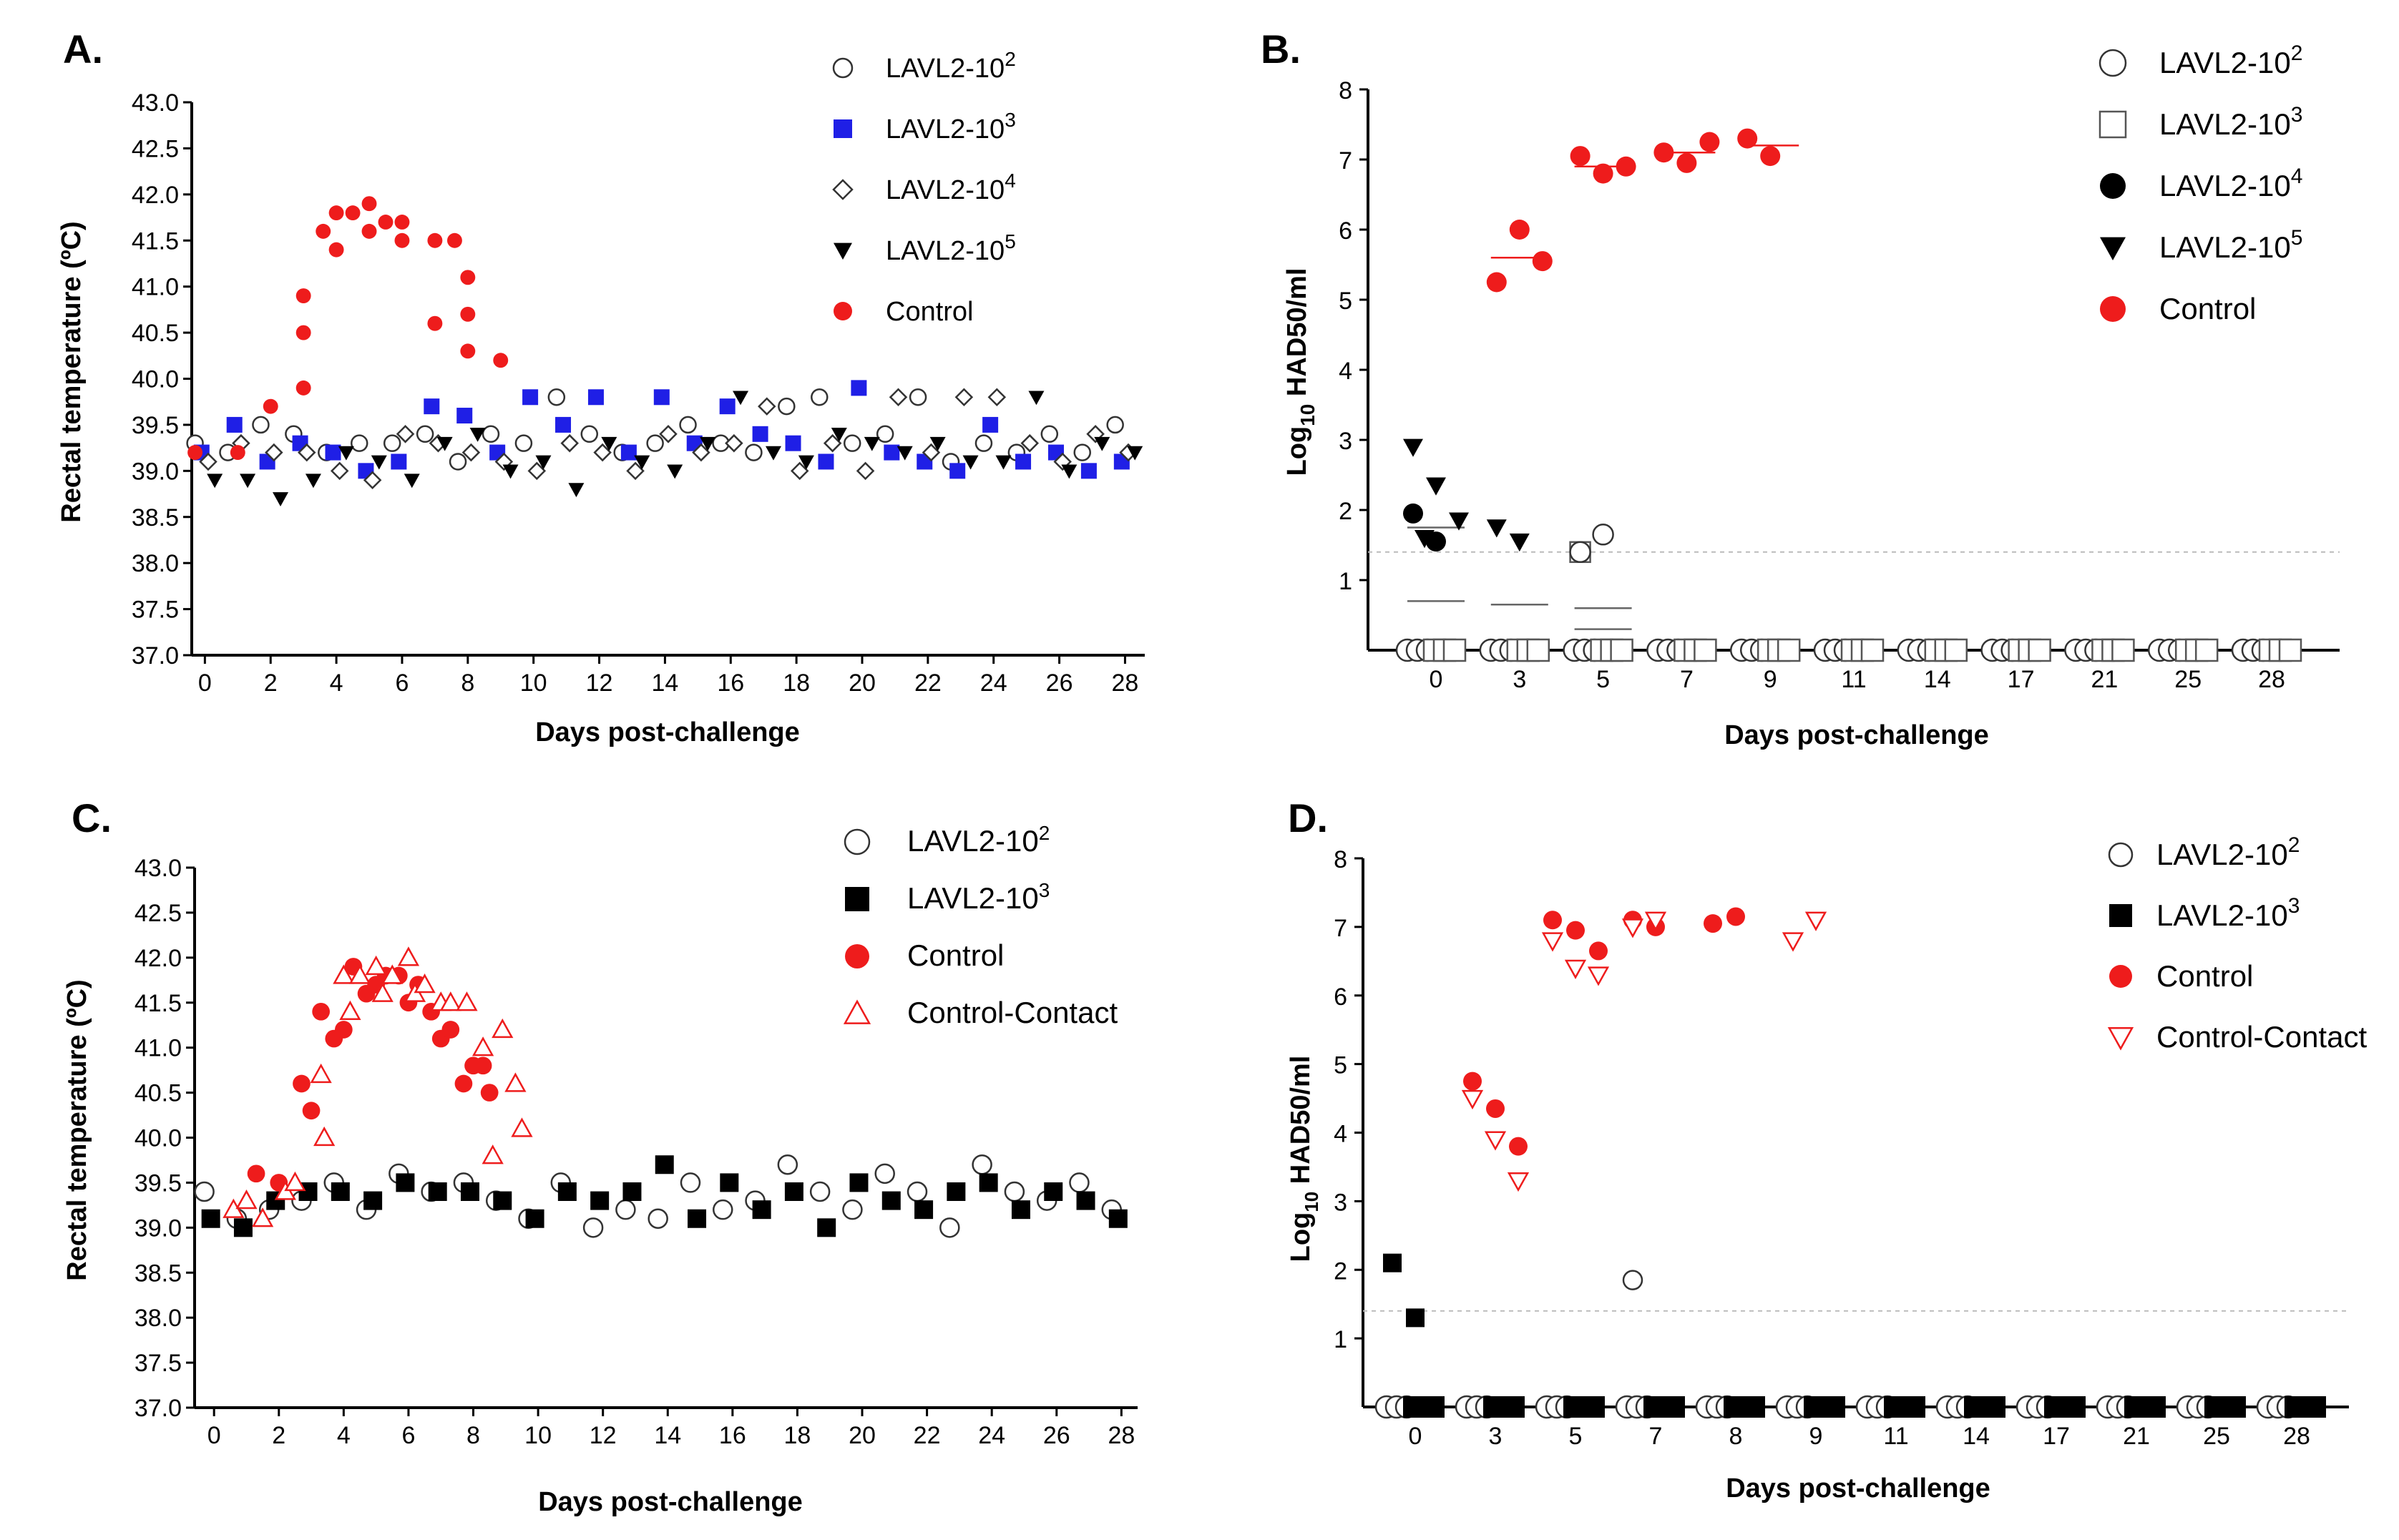 This screenshot has height=1540, width=2399. I want to click on C-ytick-label: 37.0, so click(158, 1408).